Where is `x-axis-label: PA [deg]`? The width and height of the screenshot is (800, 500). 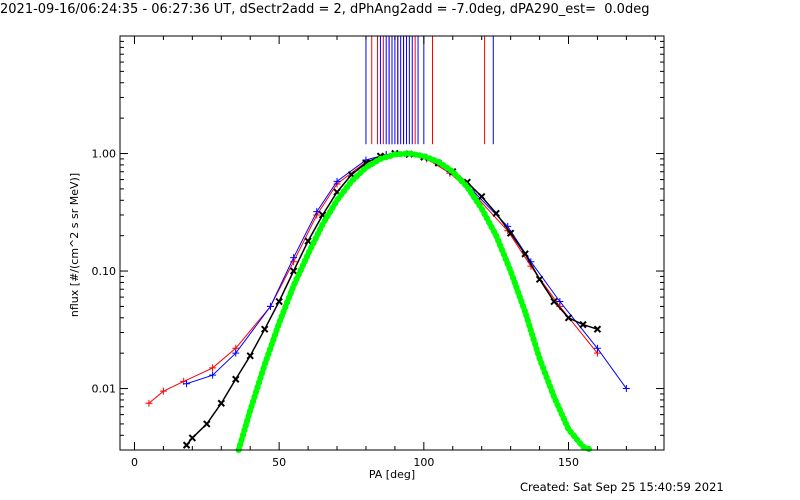 x-axis-label: PA [deg] is located at coordinates (392, 474).